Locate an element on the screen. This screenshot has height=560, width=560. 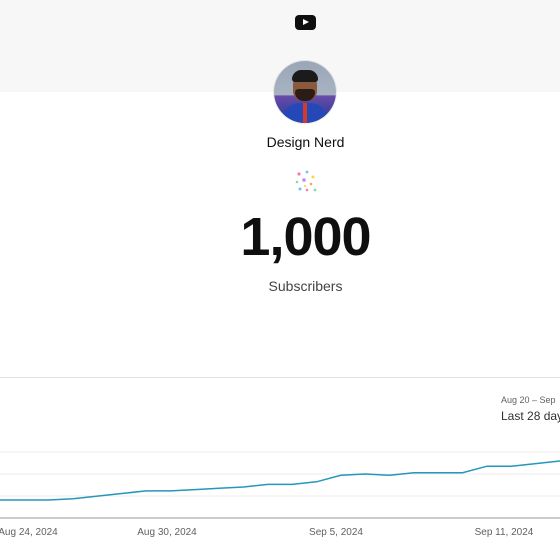
x-tick-label: Sep 5, 2024 is located at coordinates (336, 532).